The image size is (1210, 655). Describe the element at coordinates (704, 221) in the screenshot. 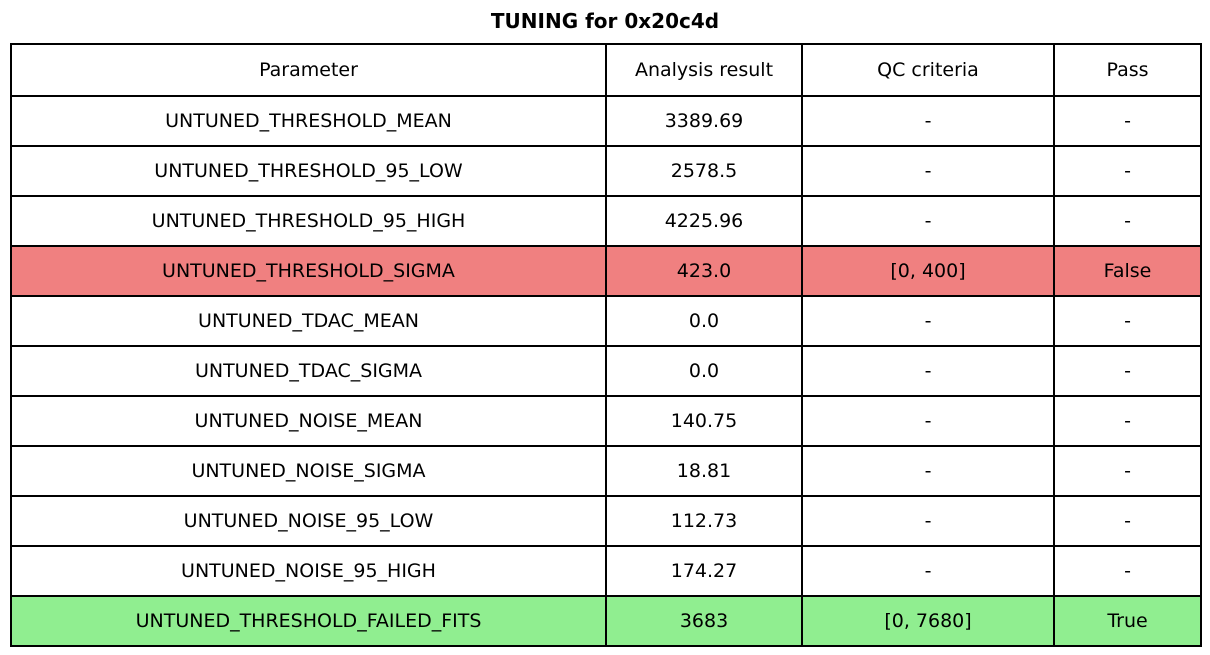

I see `cell-analysis-result: 4225.96` at that location.